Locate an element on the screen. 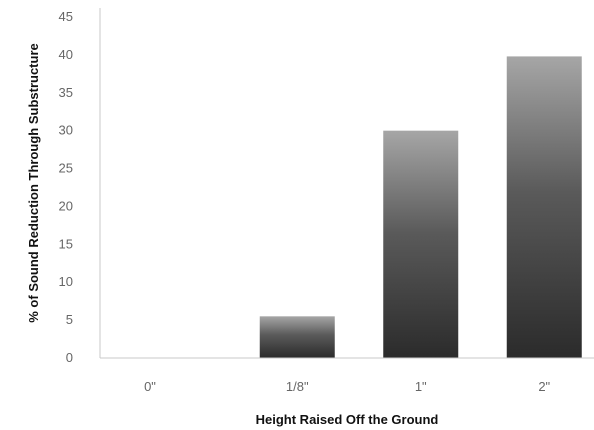 The width and height of the screenshot is (594, 430). x-axis-title: Height Raised Off the Ground is located at coordinates (347, 419).